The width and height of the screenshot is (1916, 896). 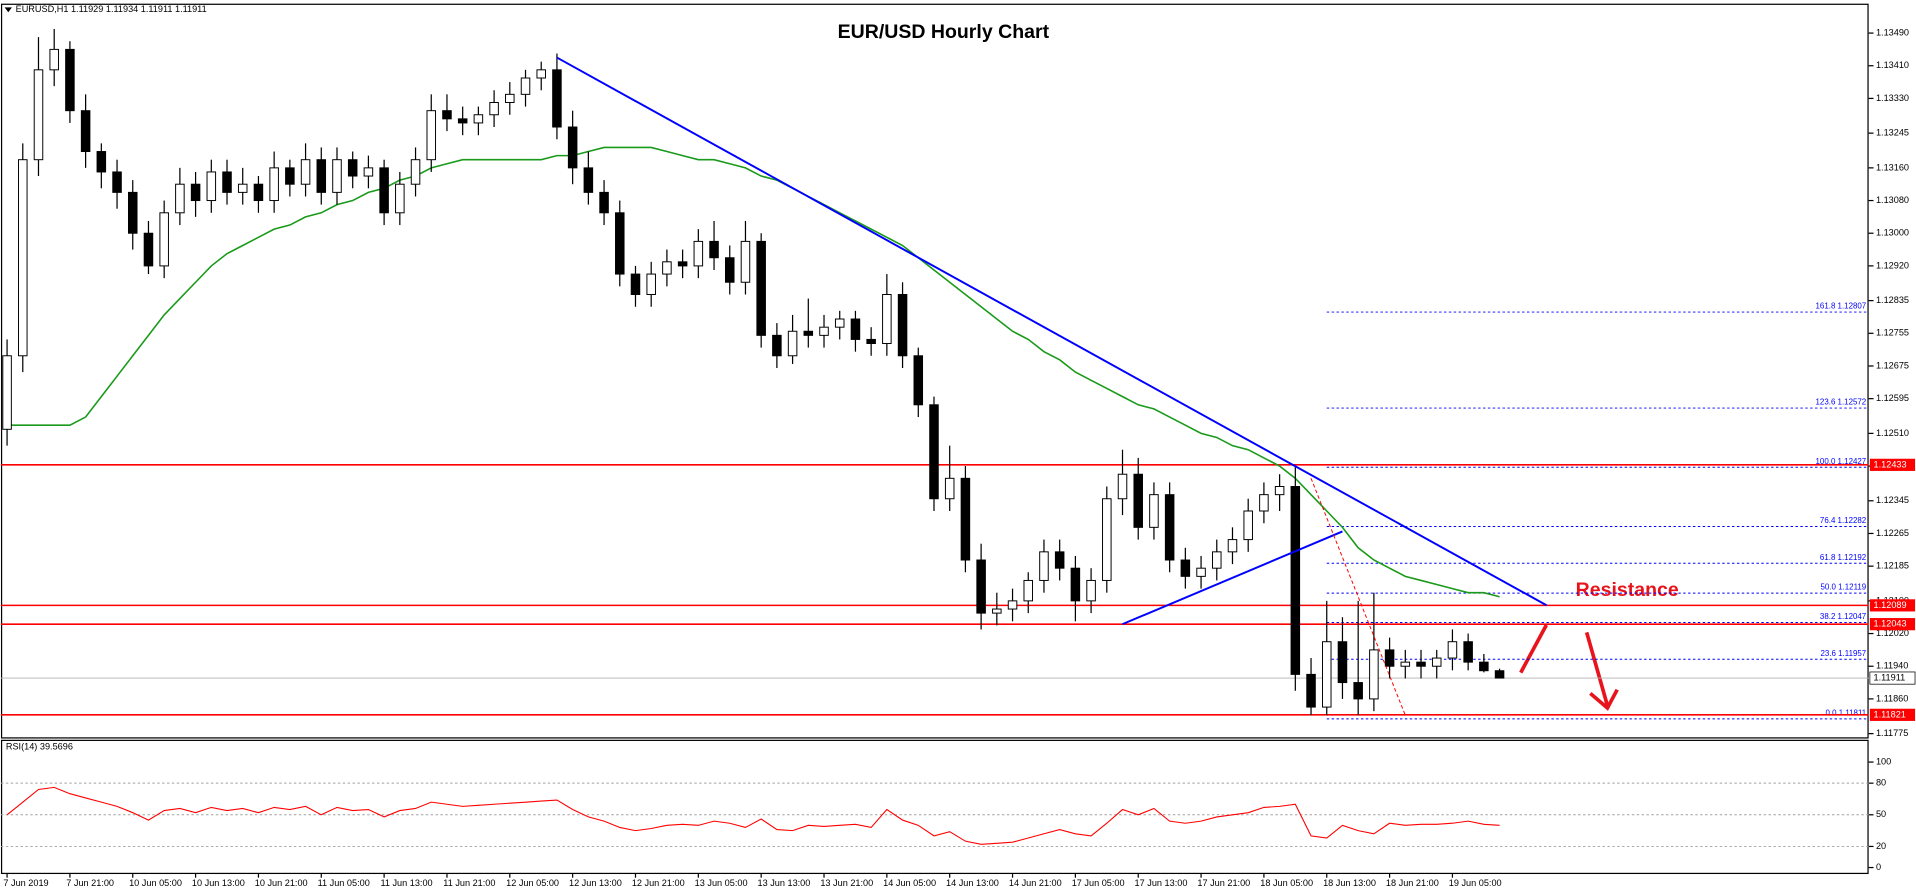 I want to click on x-tick-label: 12 Jun 13:00, so click(x=595, y=883).